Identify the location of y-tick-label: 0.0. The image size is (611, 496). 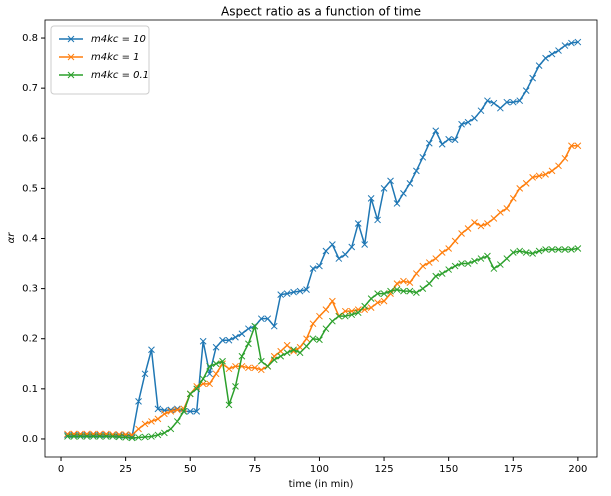
(30, 439).